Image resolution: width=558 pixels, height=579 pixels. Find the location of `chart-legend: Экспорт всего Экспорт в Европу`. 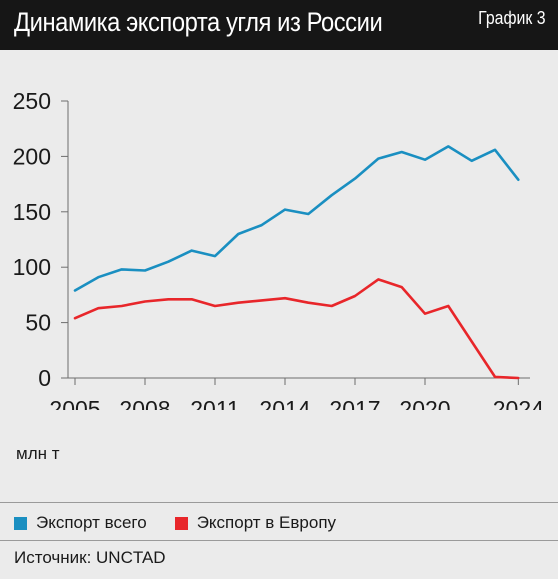

chart-legend: Экспорт всего Экспорт в Европу is located at coordinates (189, 523).